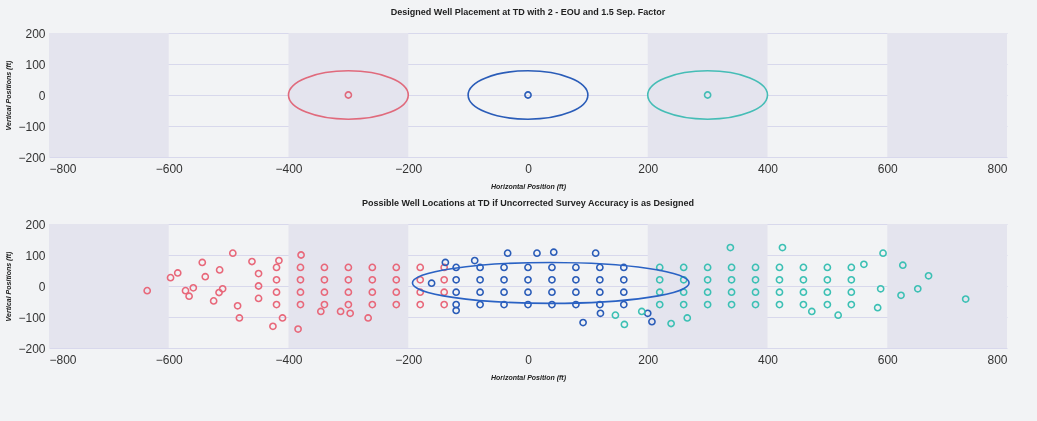  Describe the element at coordinates (528, 203) in the screenshot. I see `chart-title: Possible Well Locations at TD if Uncorrected Survey Accuracy is as Designed` at that location.